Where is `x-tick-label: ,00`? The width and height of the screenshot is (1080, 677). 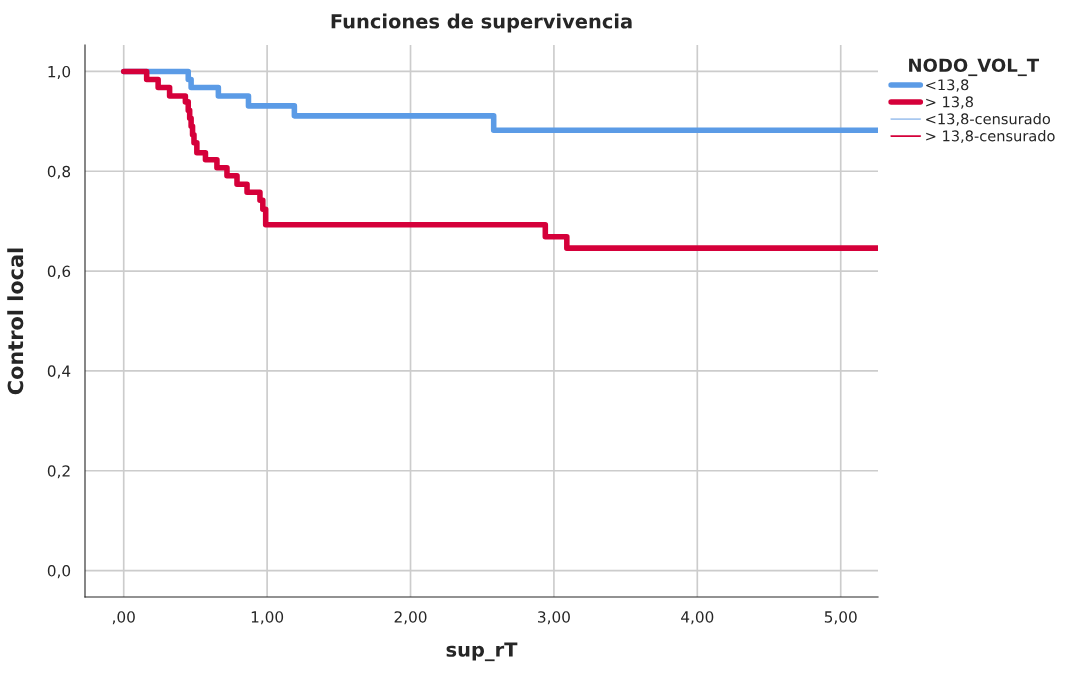 x-tick-label: ,00 is located at coordinates (123, 618).